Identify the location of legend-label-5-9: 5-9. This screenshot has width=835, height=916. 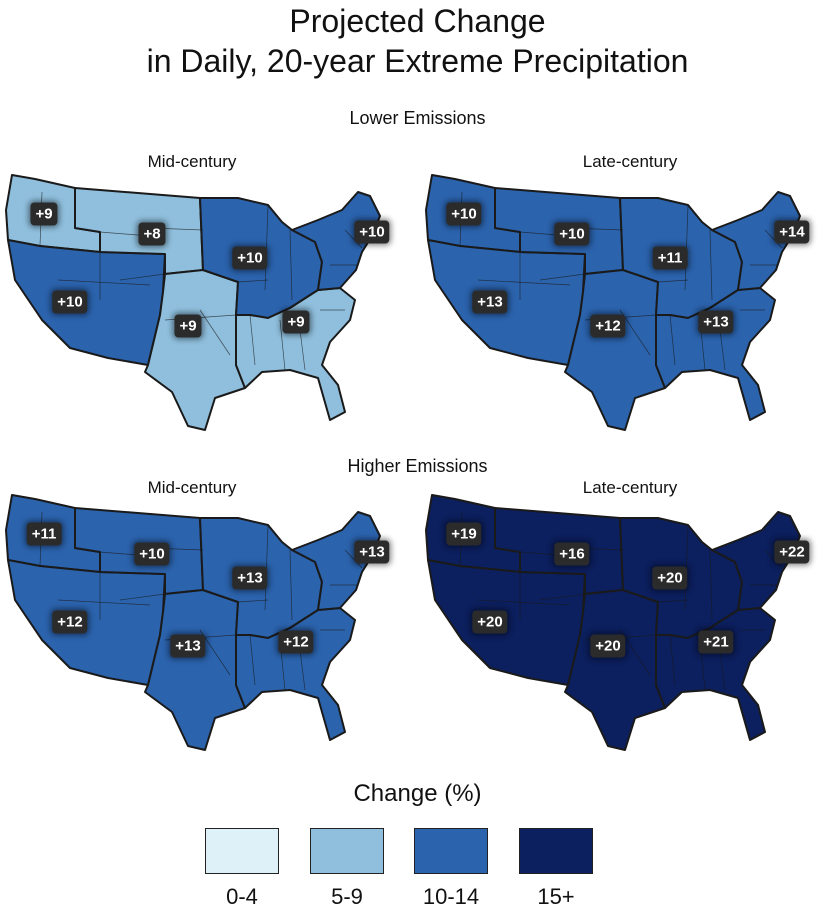
(347, 896).